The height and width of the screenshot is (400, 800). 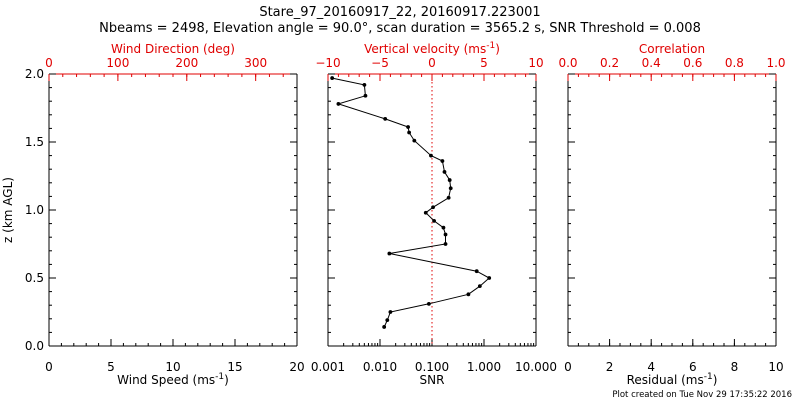 I want to click on vertical-velocity-line, so click(x=411, y=202).